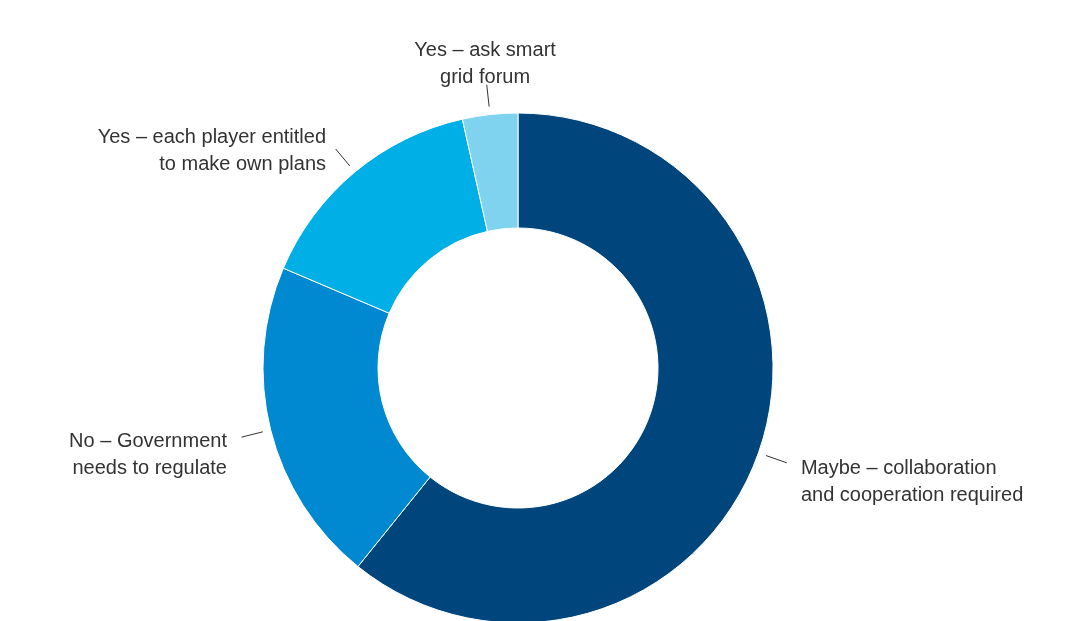  Describe the element at coordinates (912, 480) in the screenshot. I see `slice-label: Maybe – collaboration and cooperation required` at that location.